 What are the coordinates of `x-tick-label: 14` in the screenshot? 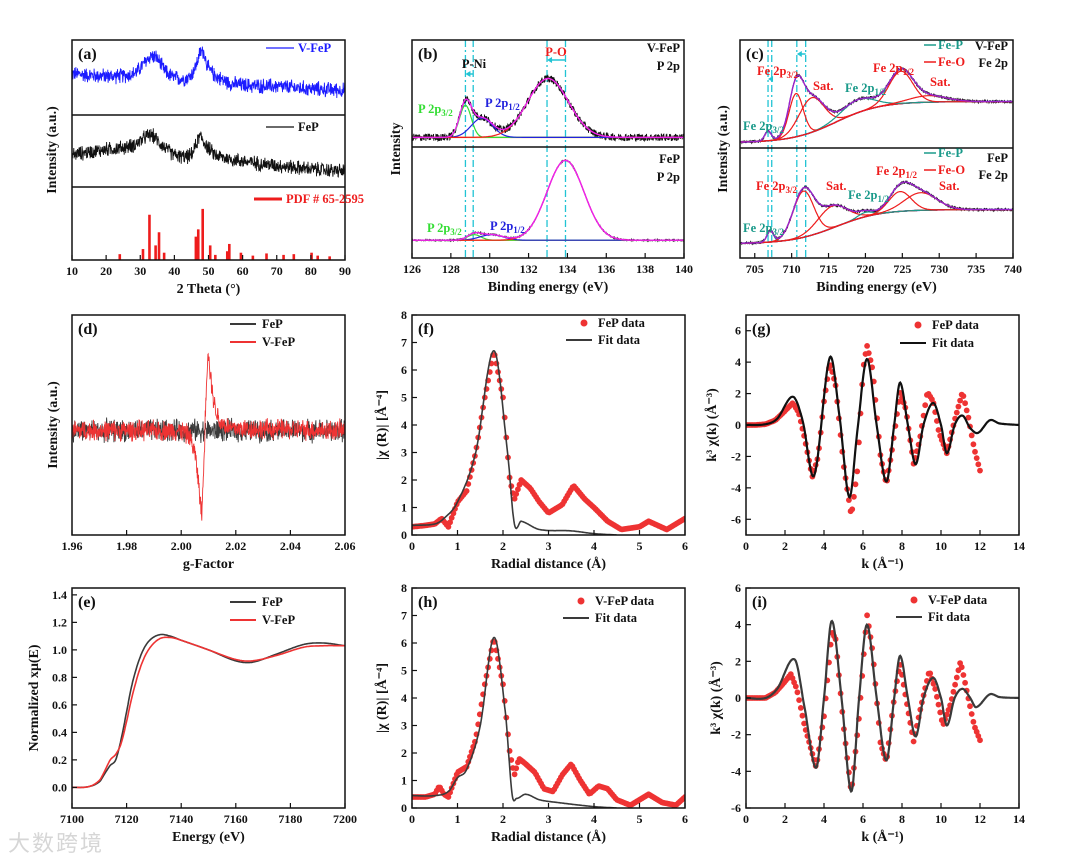 It's located at (1019, 819).